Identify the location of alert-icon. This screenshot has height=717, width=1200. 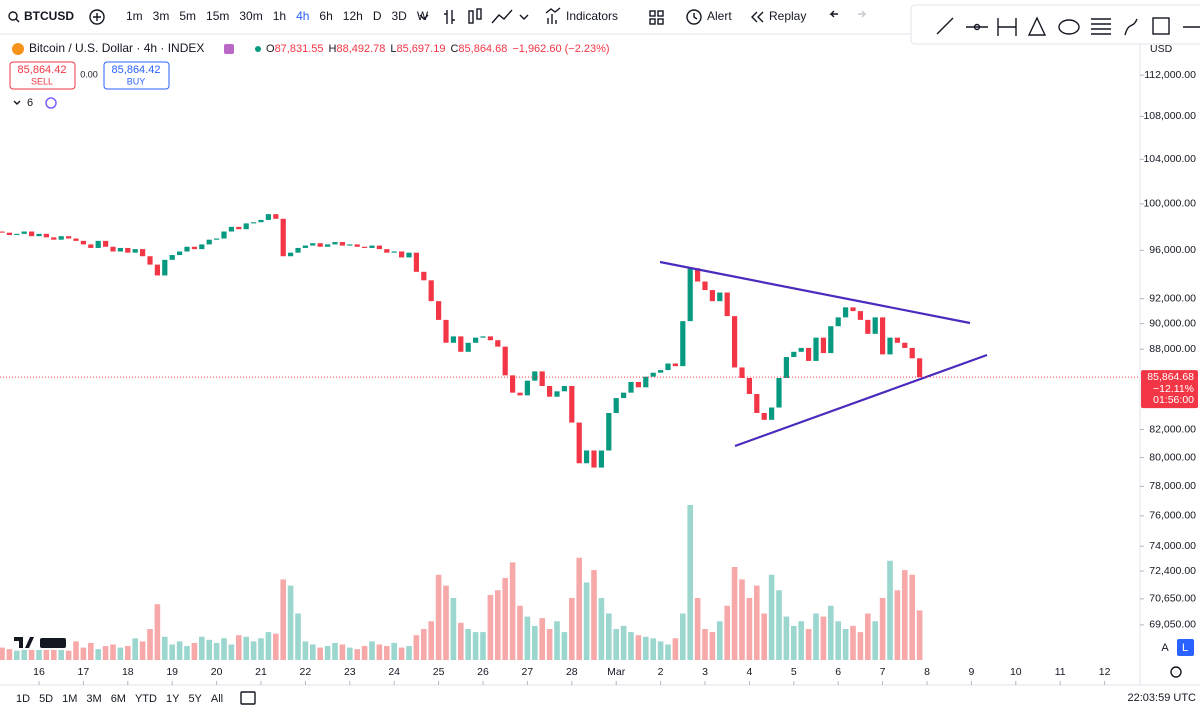
(694, 17).